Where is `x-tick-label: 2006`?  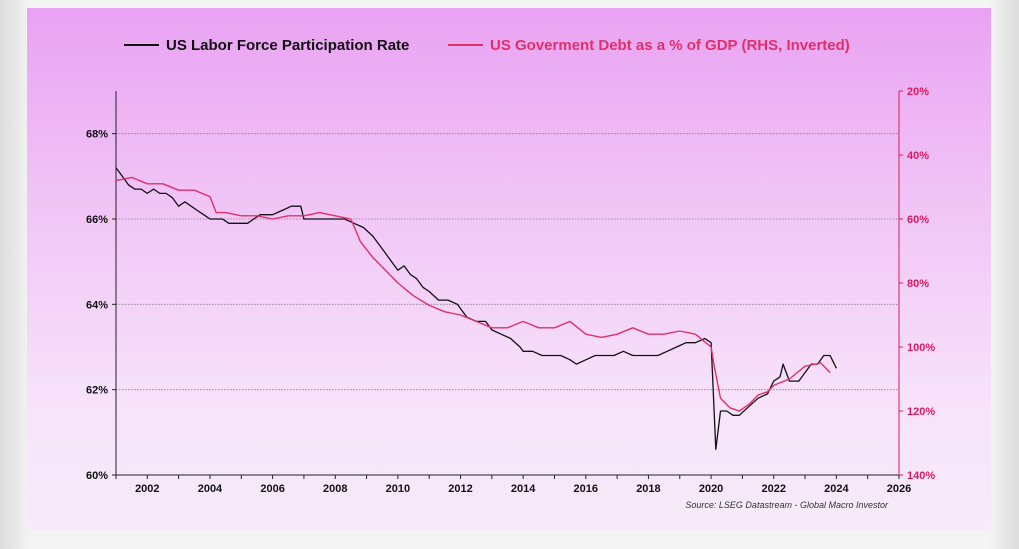
x-tick-label: 2006 is located at coordinates (272, 489).